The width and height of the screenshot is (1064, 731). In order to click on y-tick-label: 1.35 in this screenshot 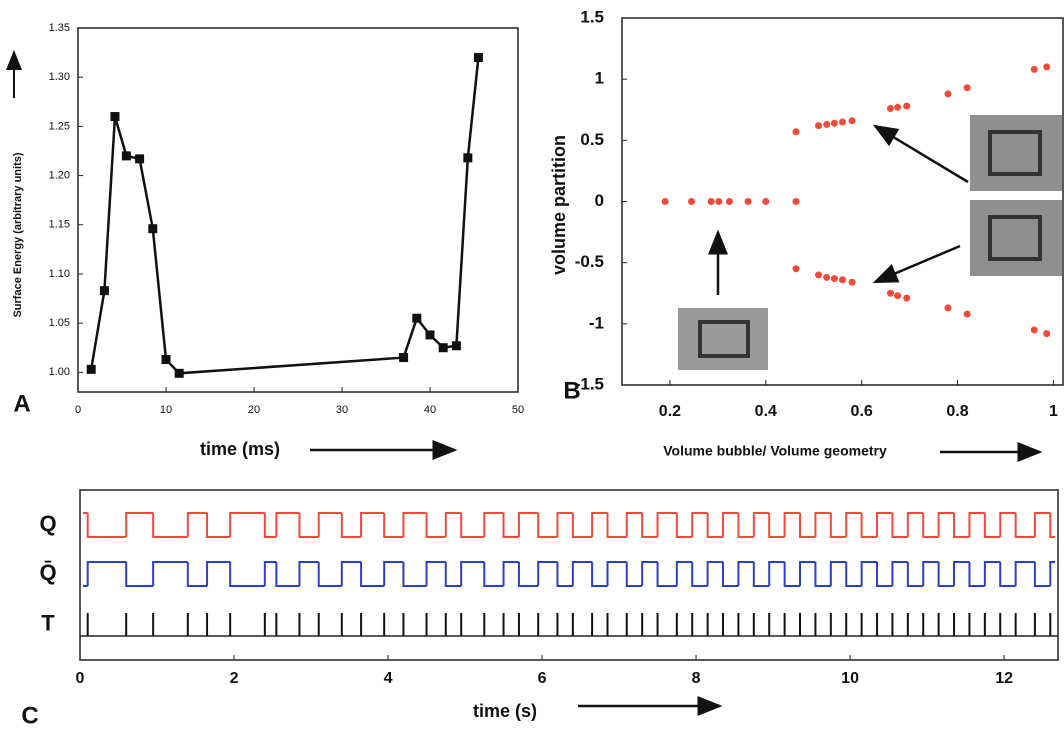, I will do `click(59, 28)`.